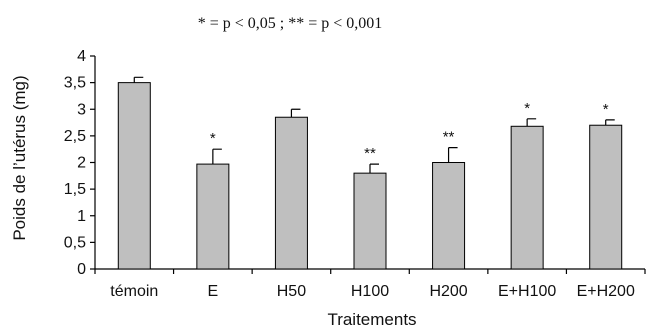 The width and height of the screenshot is (646, 331). I want to click on x-axis-title: Traitements, so click(371, 319).